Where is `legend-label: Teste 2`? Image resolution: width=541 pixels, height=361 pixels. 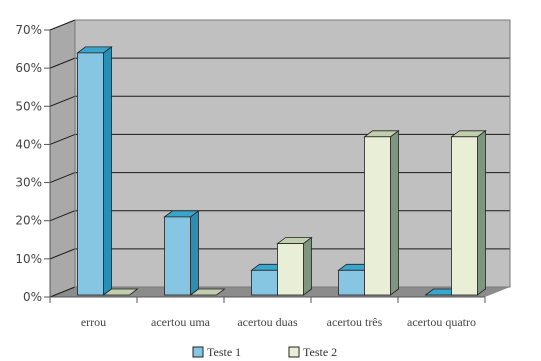
legend-label: Teste 2 is located at coordinates (320, 352).